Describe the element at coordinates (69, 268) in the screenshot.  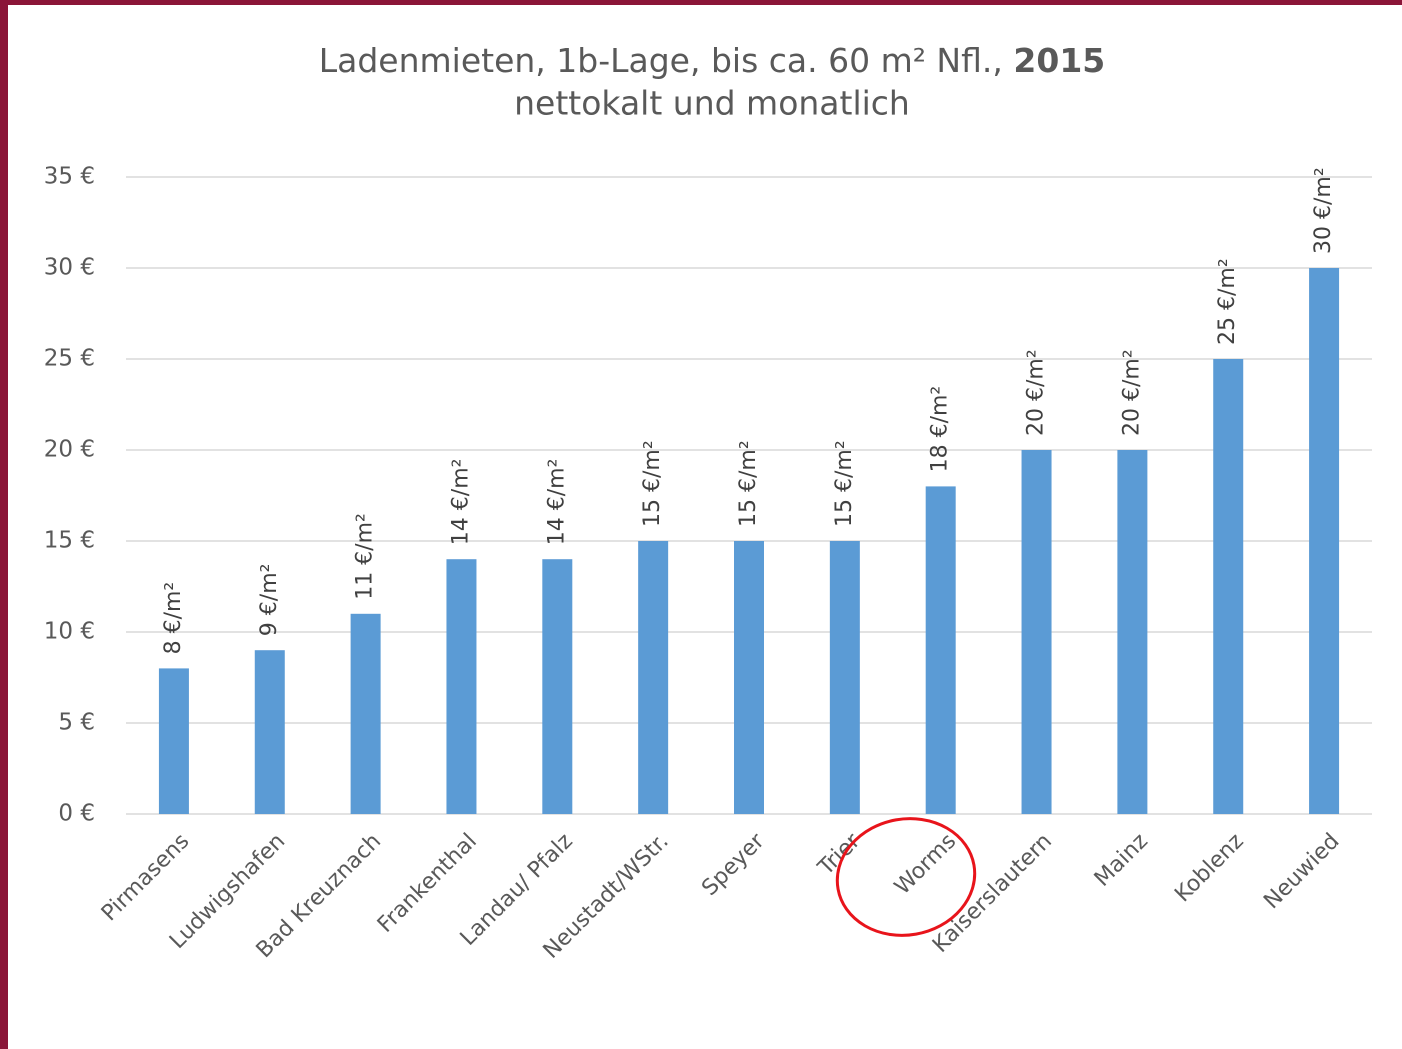
I see `y-tick-label: 30 €` at that location.